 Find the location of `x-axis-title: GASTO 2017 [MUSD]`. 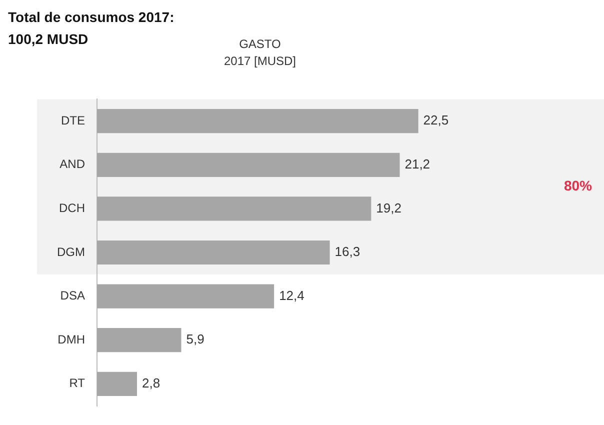

x-axis-title: GASTO 2017 [MUSD] is located at coordinates (260, 53).